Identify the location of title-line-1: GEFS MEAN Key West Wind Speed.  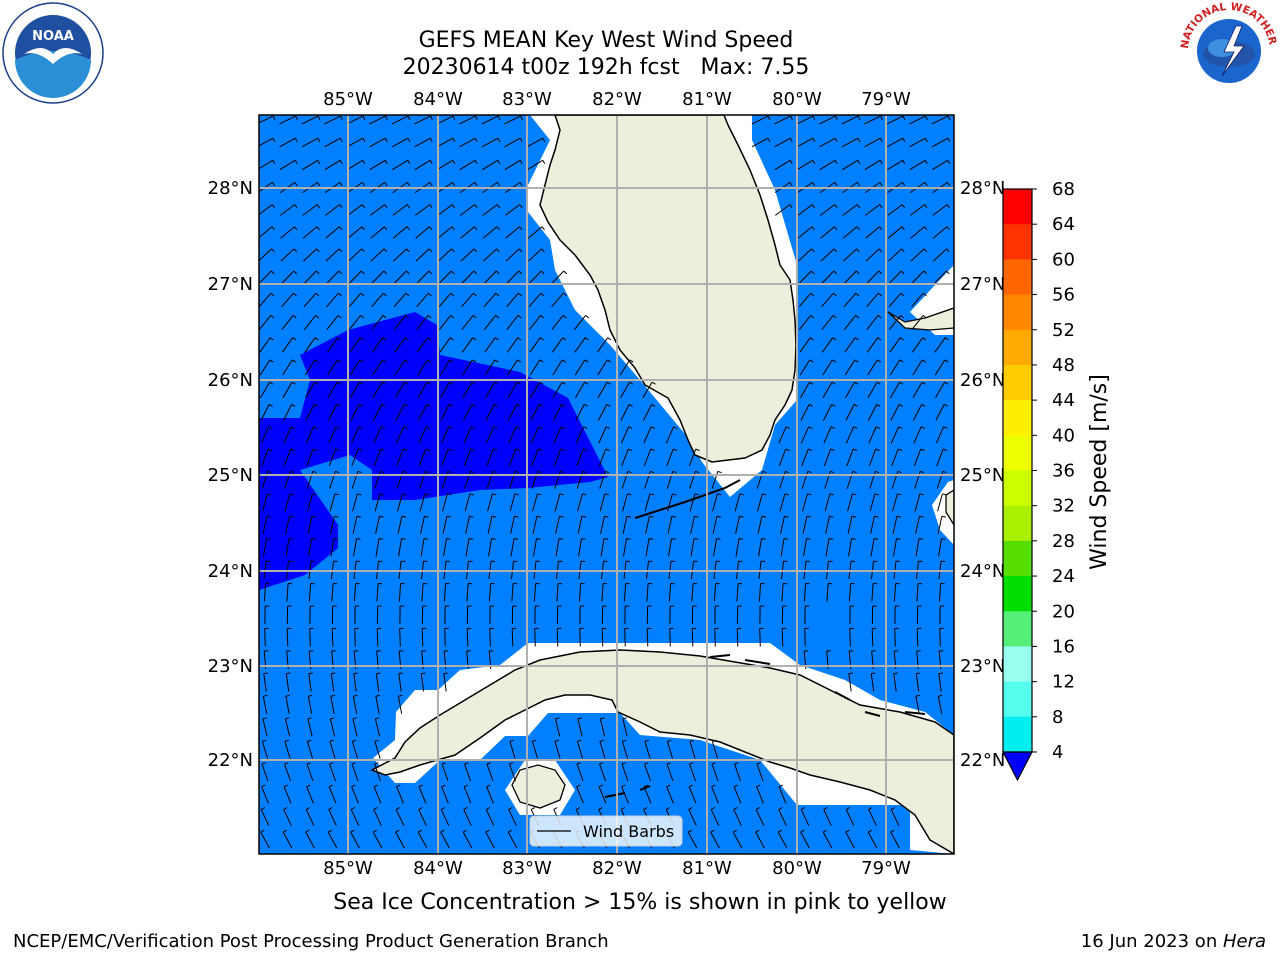
(606, 40).